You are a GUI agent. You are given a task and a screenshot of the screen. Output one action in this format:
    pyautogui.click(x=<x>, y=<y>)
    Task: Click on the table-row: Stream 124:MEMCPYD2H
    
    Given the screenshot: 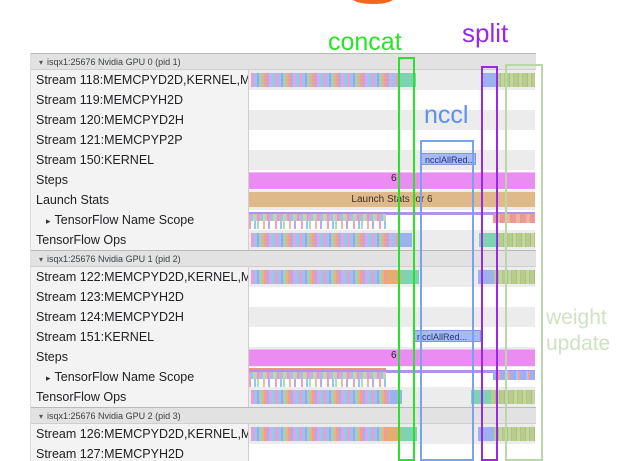 What is the action you would take?
    pyautogui.click(x=283, y=317)
    